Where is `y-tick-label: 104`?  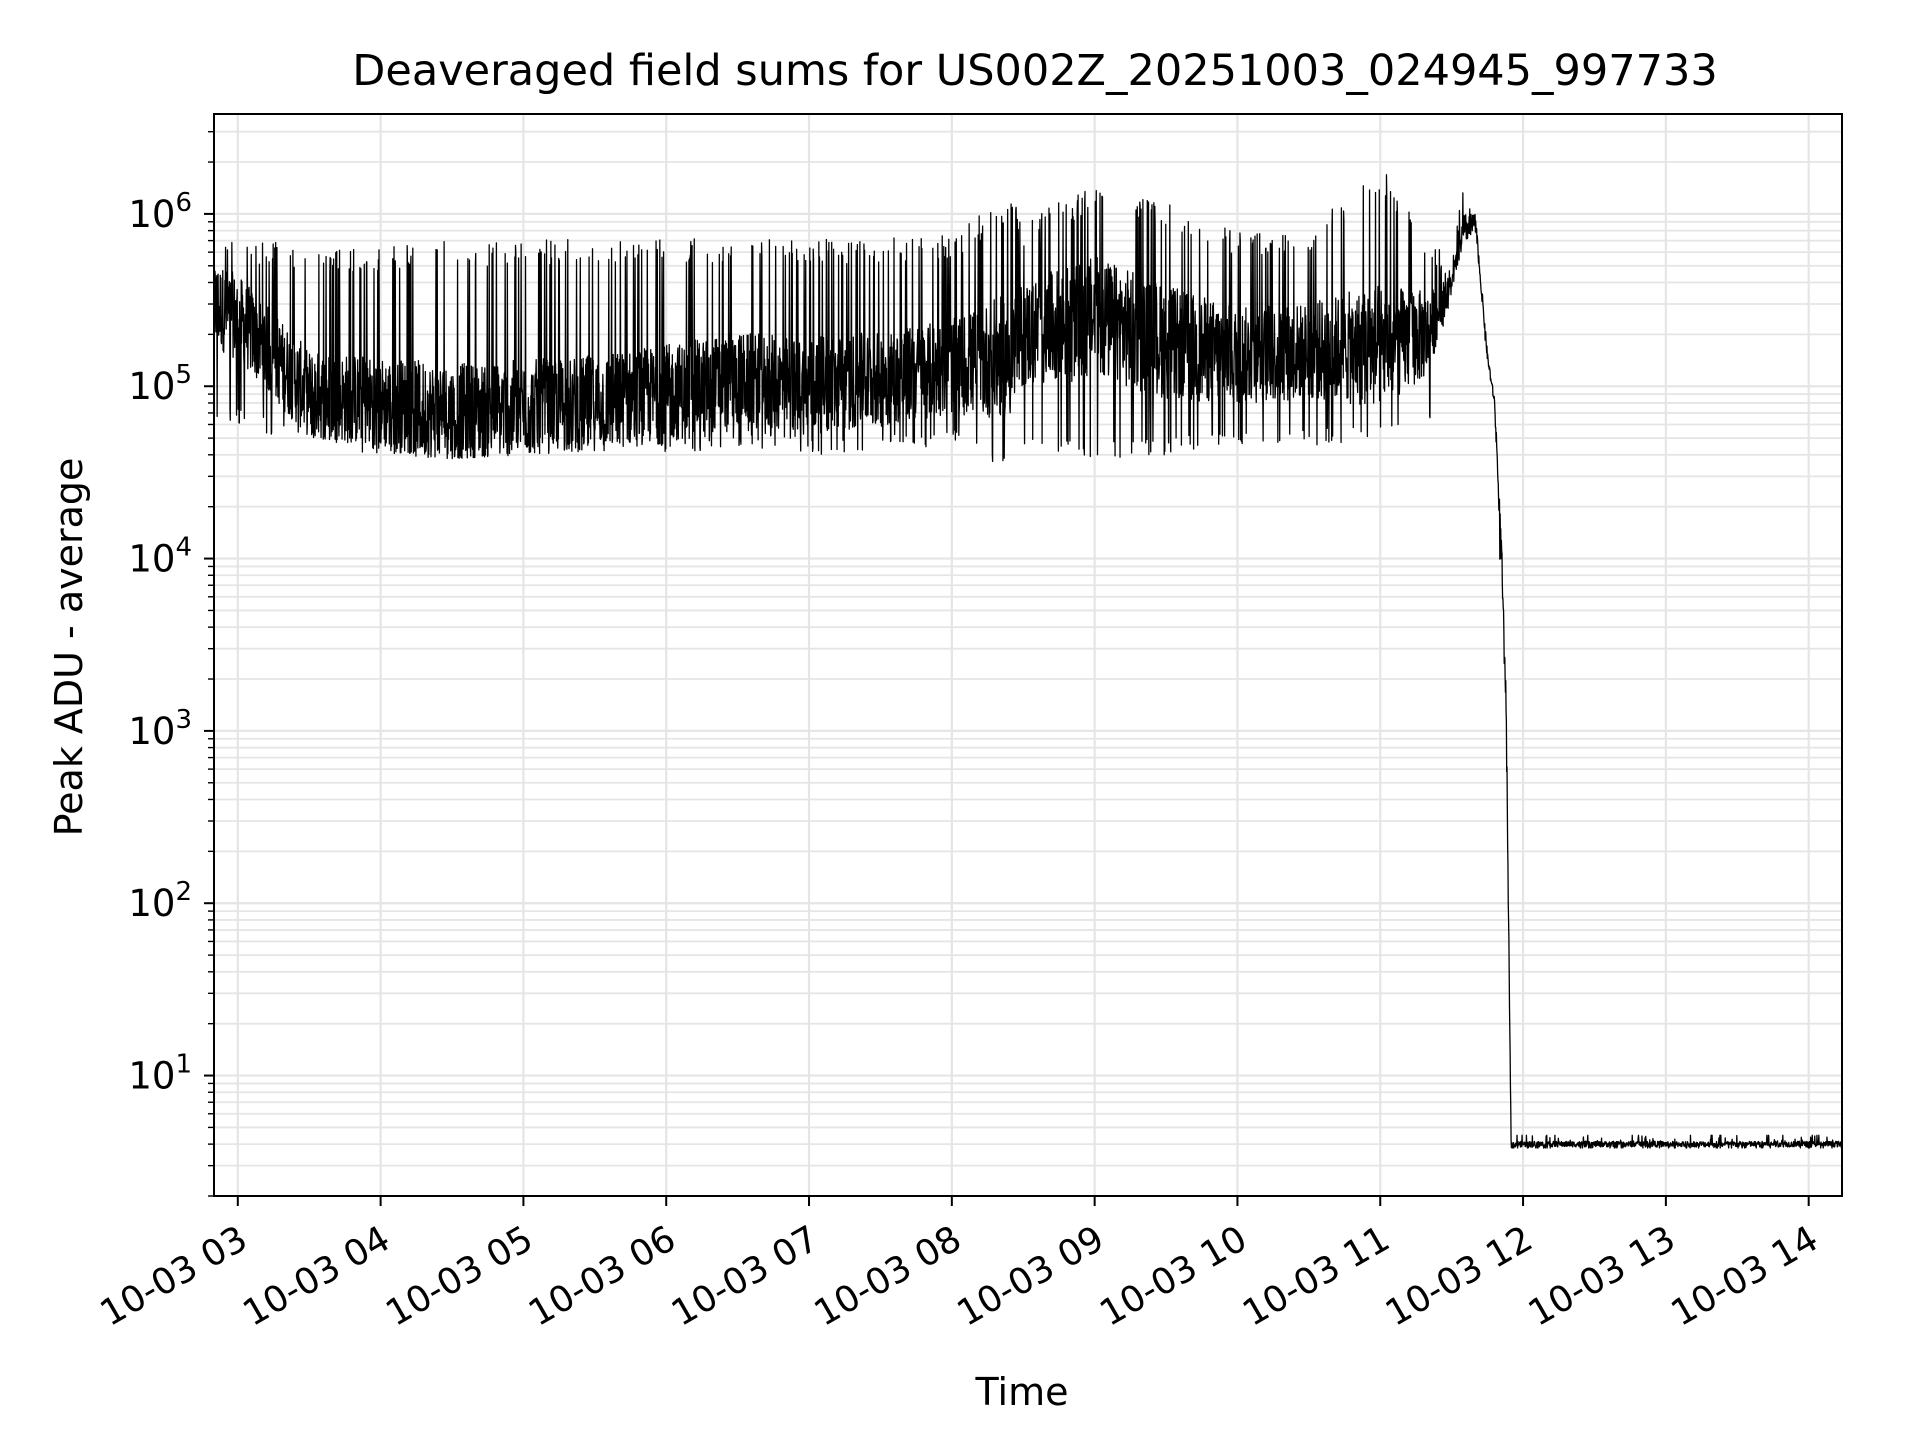
y-tick-label: 104 is located at coordinates (160, 557).